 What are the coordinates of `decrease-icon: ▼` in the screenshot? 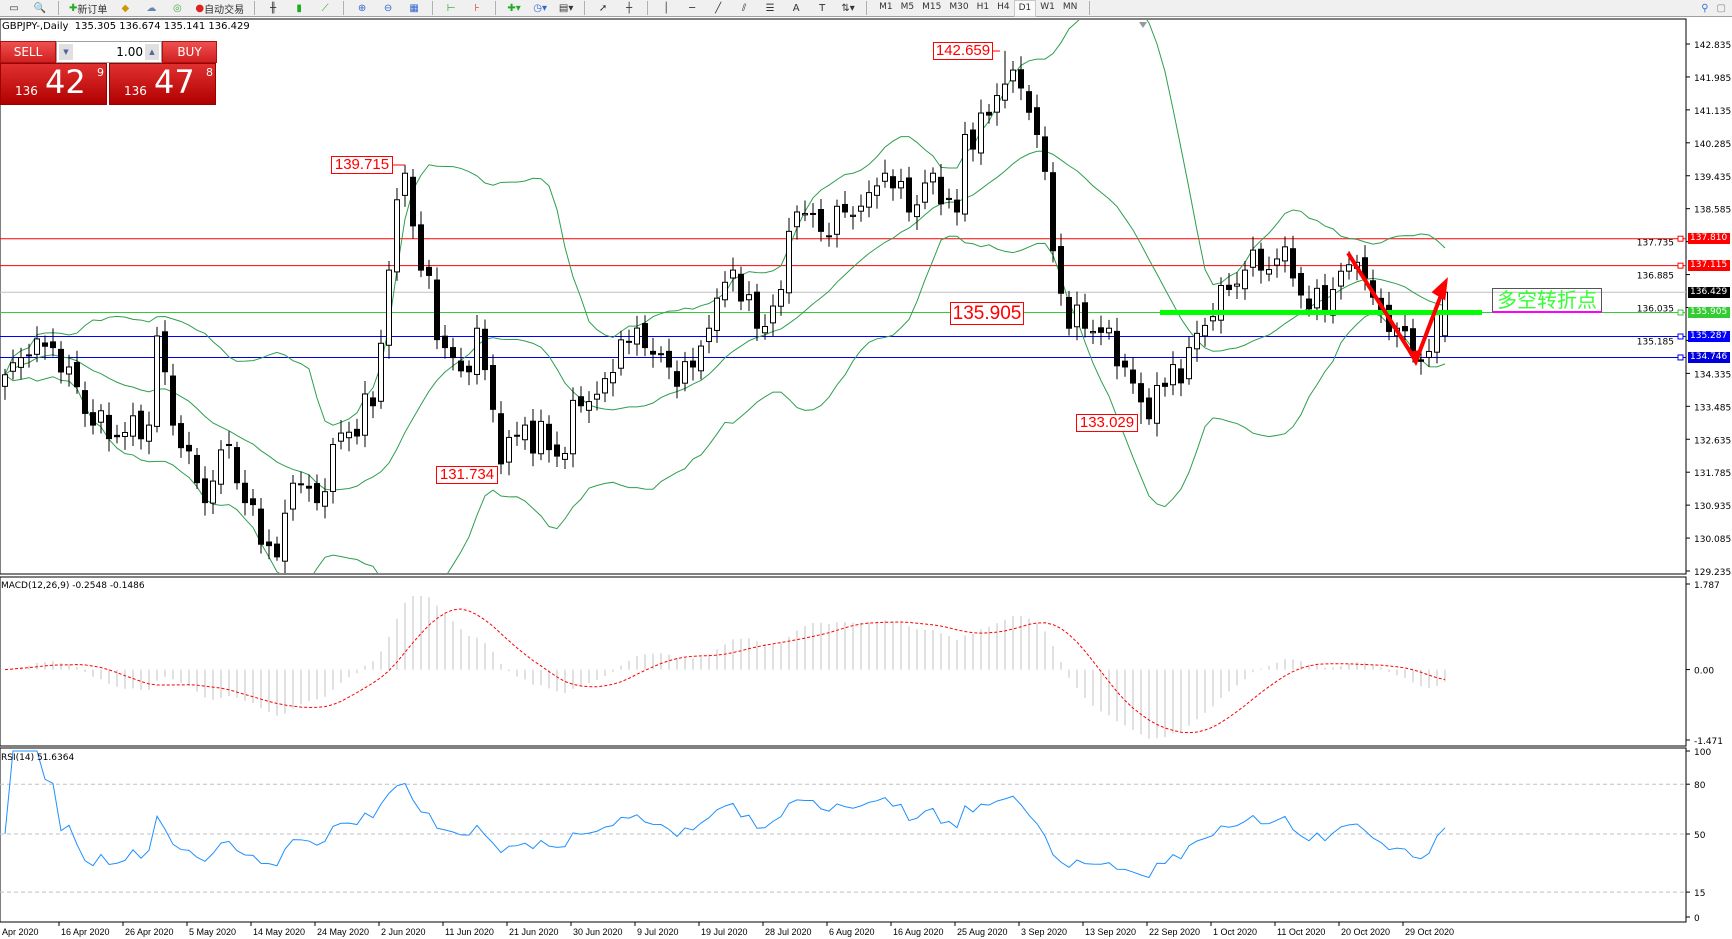 It's located at (66, 52).